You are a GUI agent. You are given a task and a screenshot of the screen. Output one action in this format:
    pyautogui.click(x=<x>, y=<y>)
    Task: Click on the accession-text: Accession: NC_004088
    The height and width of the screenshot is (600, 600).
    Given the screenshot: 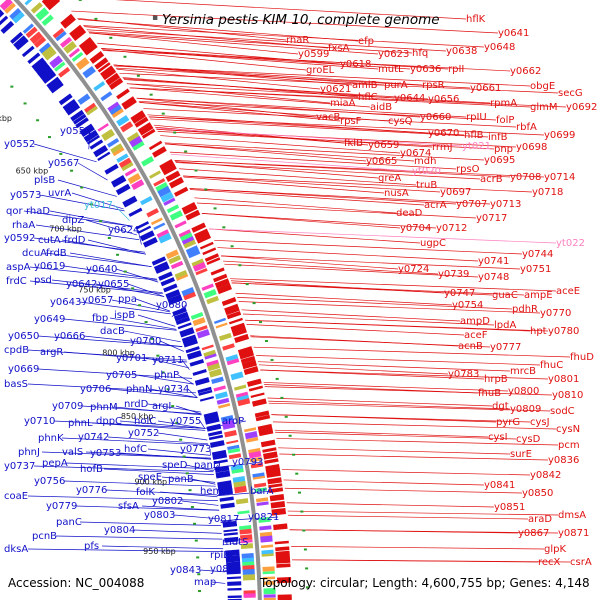 What is the action you would take?
    pyautogui.click(x=76, y=583)
    